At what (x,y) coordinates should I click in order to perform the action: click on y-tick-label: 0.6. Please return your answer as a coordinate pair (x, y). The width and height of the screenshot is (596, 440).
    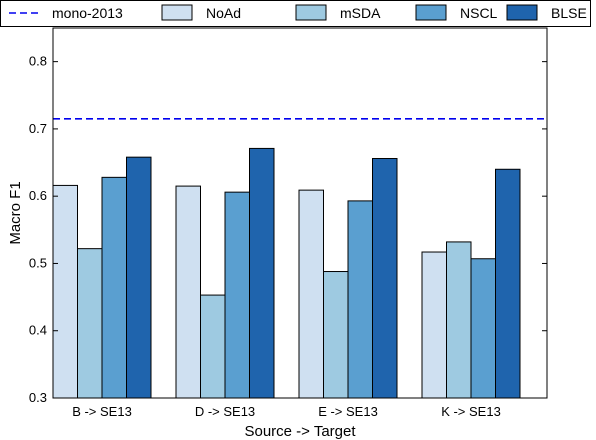
    Looking at the image, I should click on (38, 195).